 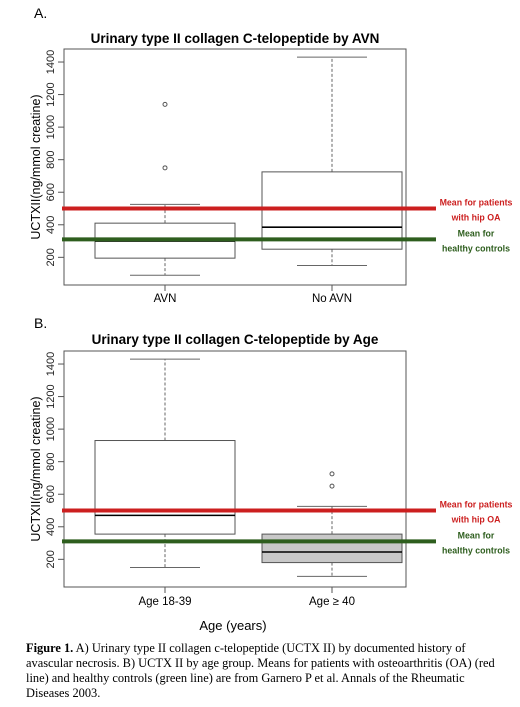 I want to click on panel-label: A., so click(x=40, y=13).